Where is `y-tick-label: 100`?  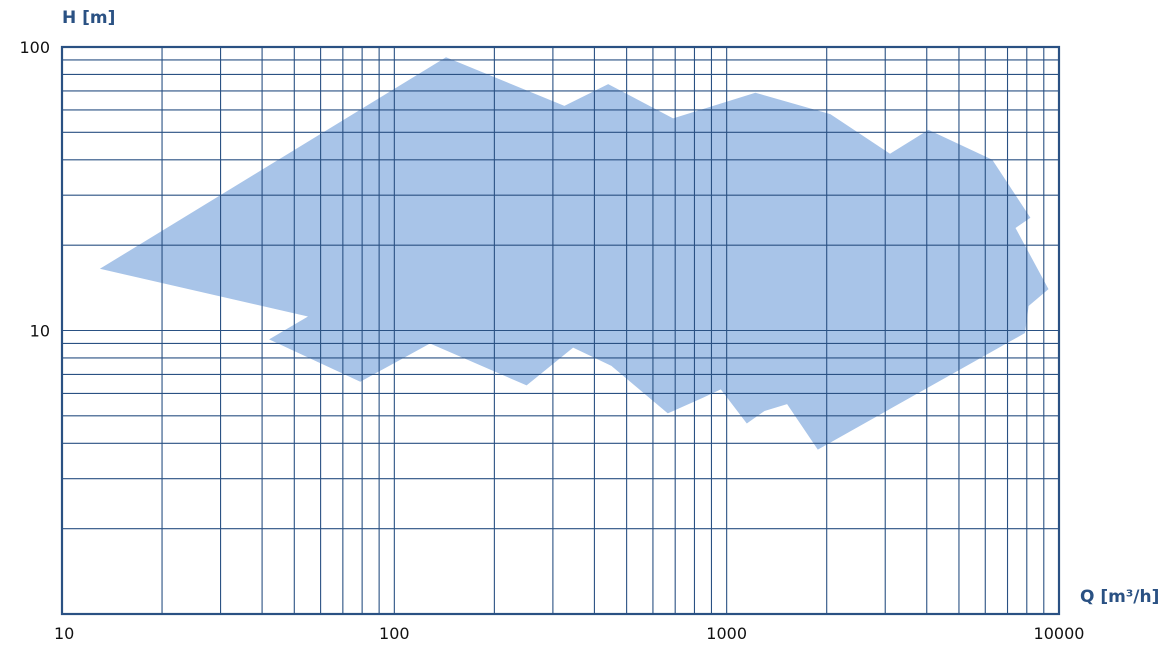
y-tick-label: 100 is located at coordinates (34, 47).